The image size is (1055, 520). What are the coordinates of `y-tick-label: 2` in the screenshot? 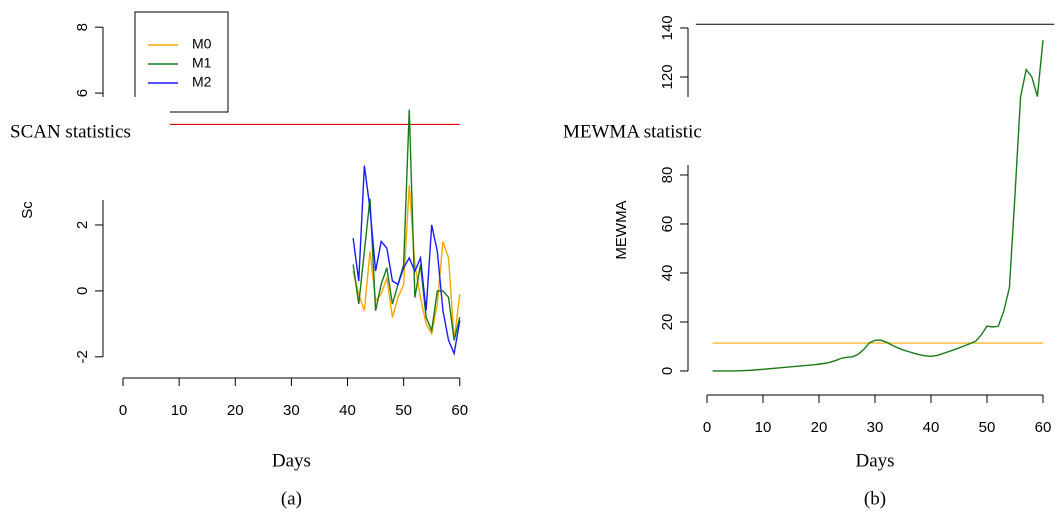 It's located at (82, 225).